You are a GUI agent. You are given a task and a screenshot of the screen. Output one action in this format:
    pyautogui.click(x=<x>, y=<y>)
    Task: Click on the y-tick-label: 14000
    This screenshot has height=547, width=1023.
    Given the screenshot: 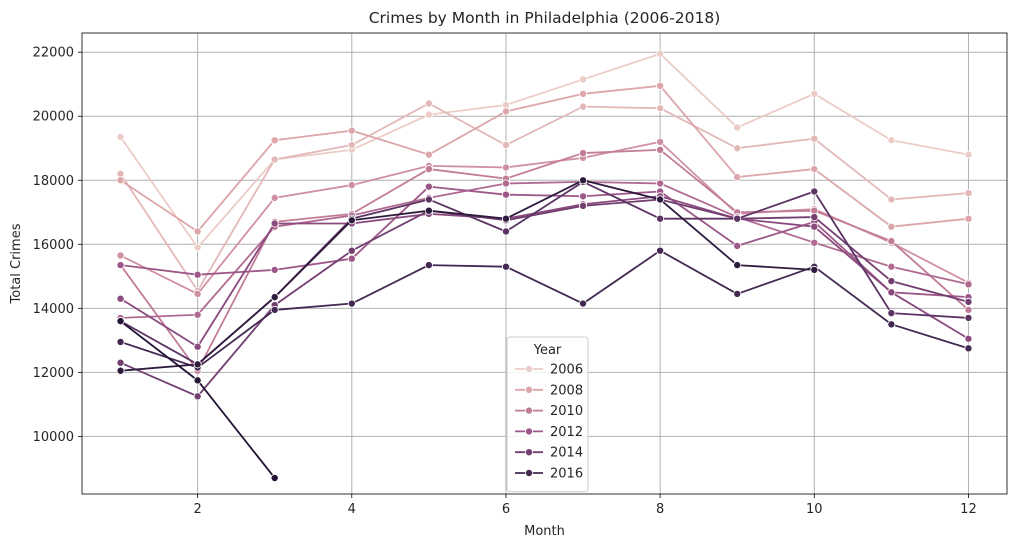 What is the action you would take?
    pyautogui.click(x=53, y=309)
    